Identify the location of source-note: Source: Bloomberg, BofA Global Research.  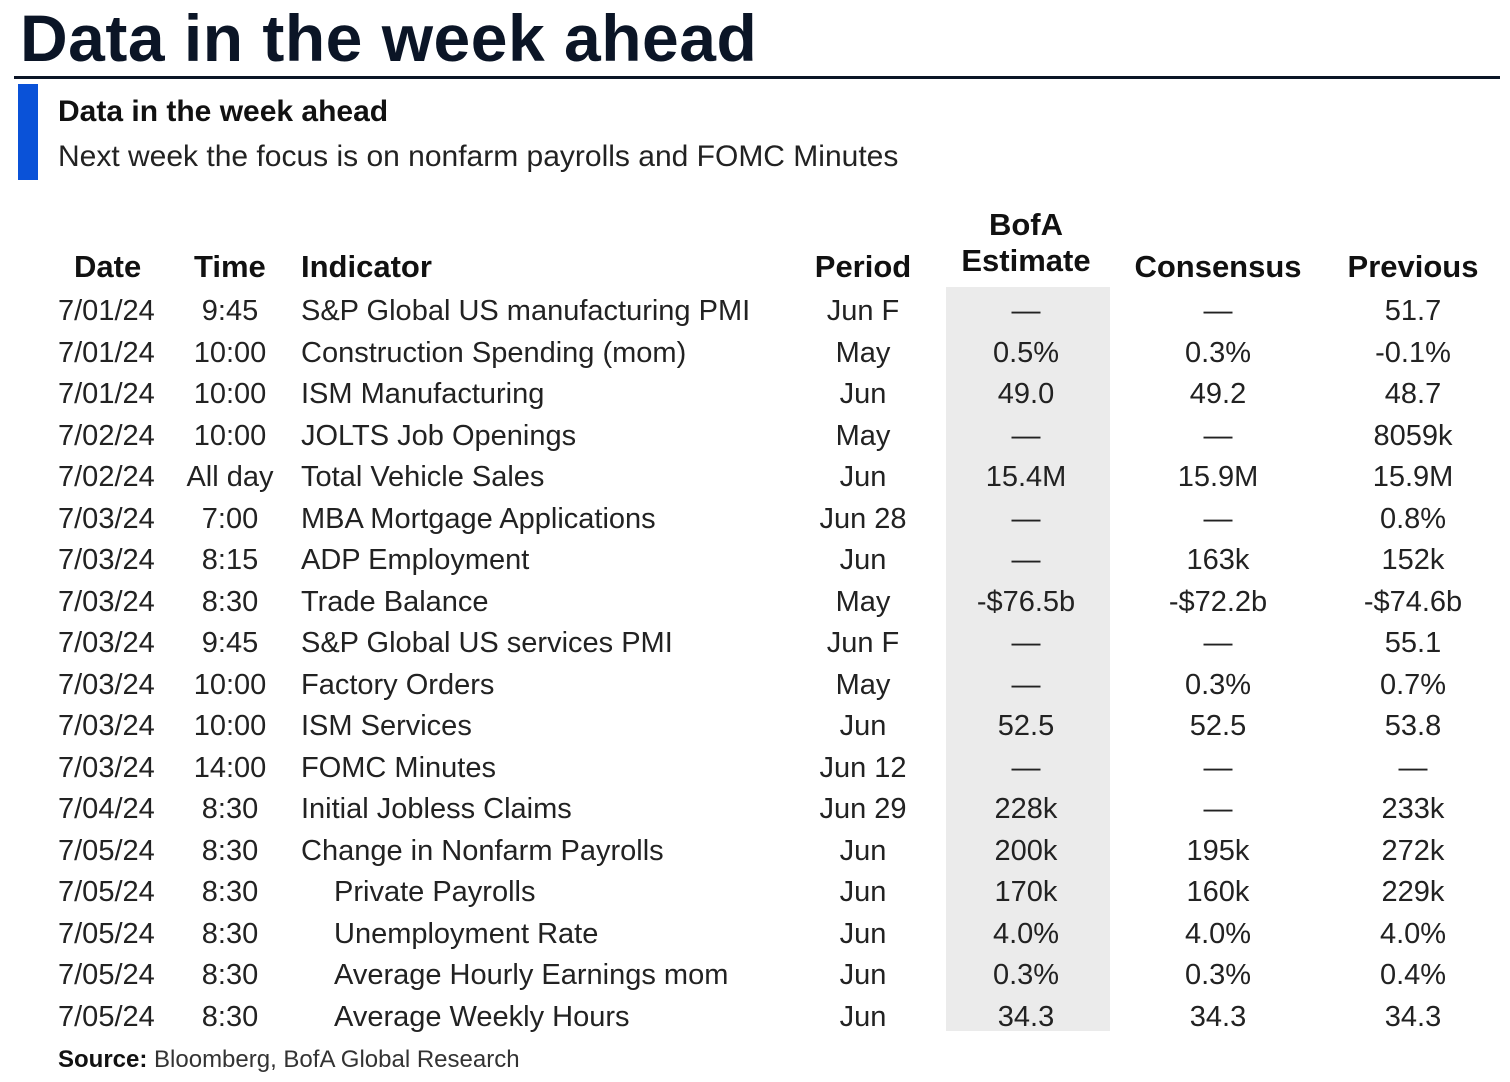
(289, 1060).